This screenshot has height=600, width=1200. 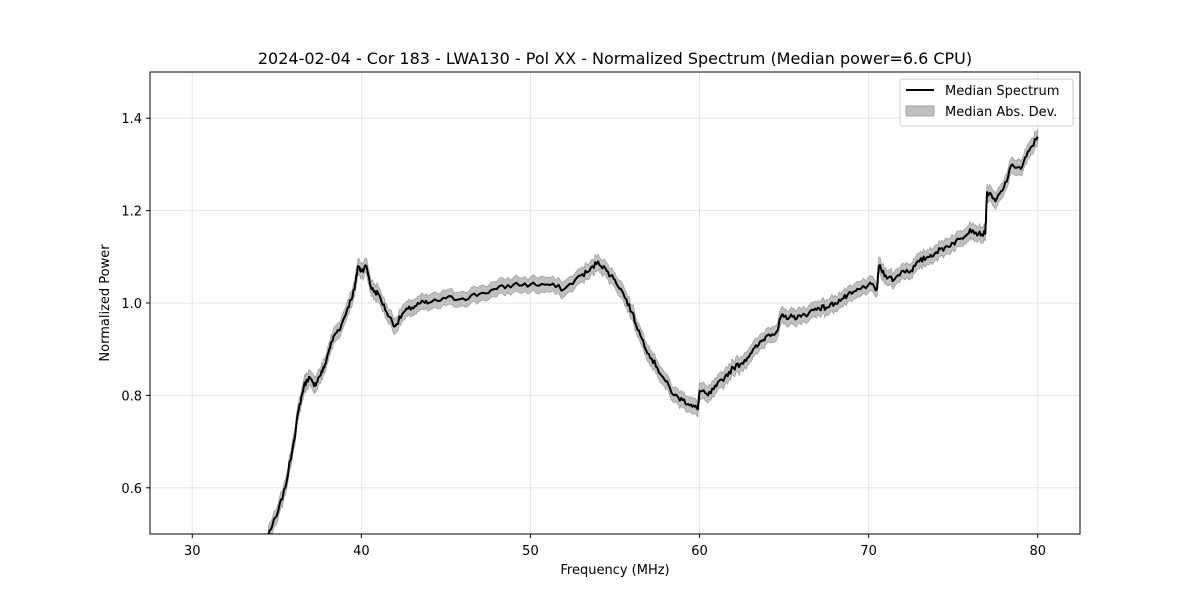 What do you see at coordinates (615, 546) in the screenshot?
I see `x-axis: 30 40 50 60 70 80` at bounding box center [615, 546].